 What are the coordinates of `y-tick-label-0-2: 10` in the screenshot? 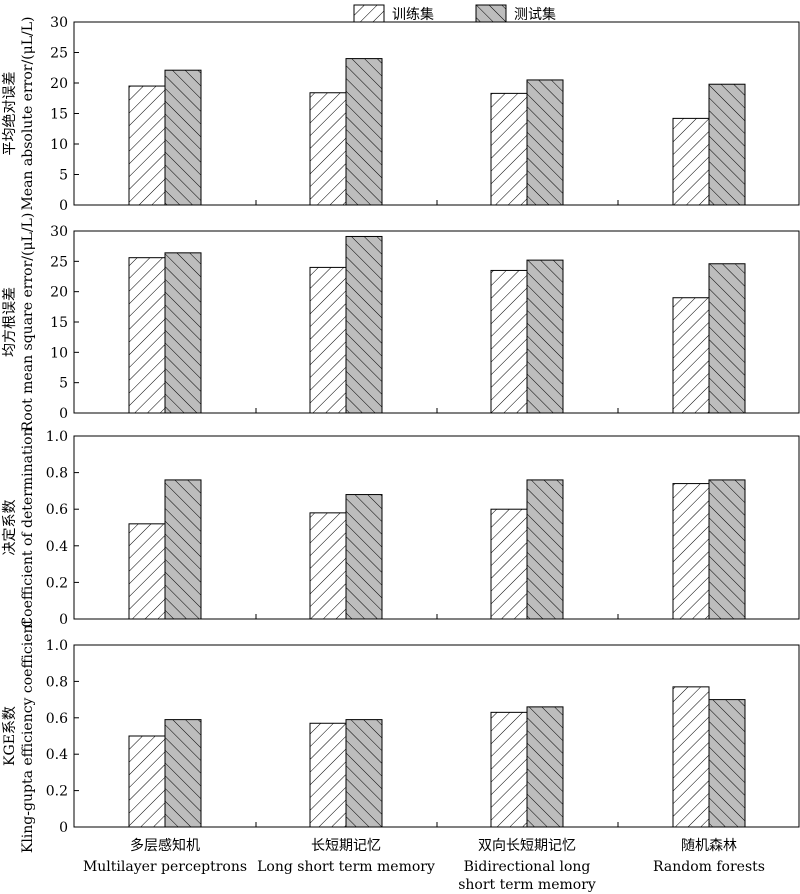 It's located at (59, 145).